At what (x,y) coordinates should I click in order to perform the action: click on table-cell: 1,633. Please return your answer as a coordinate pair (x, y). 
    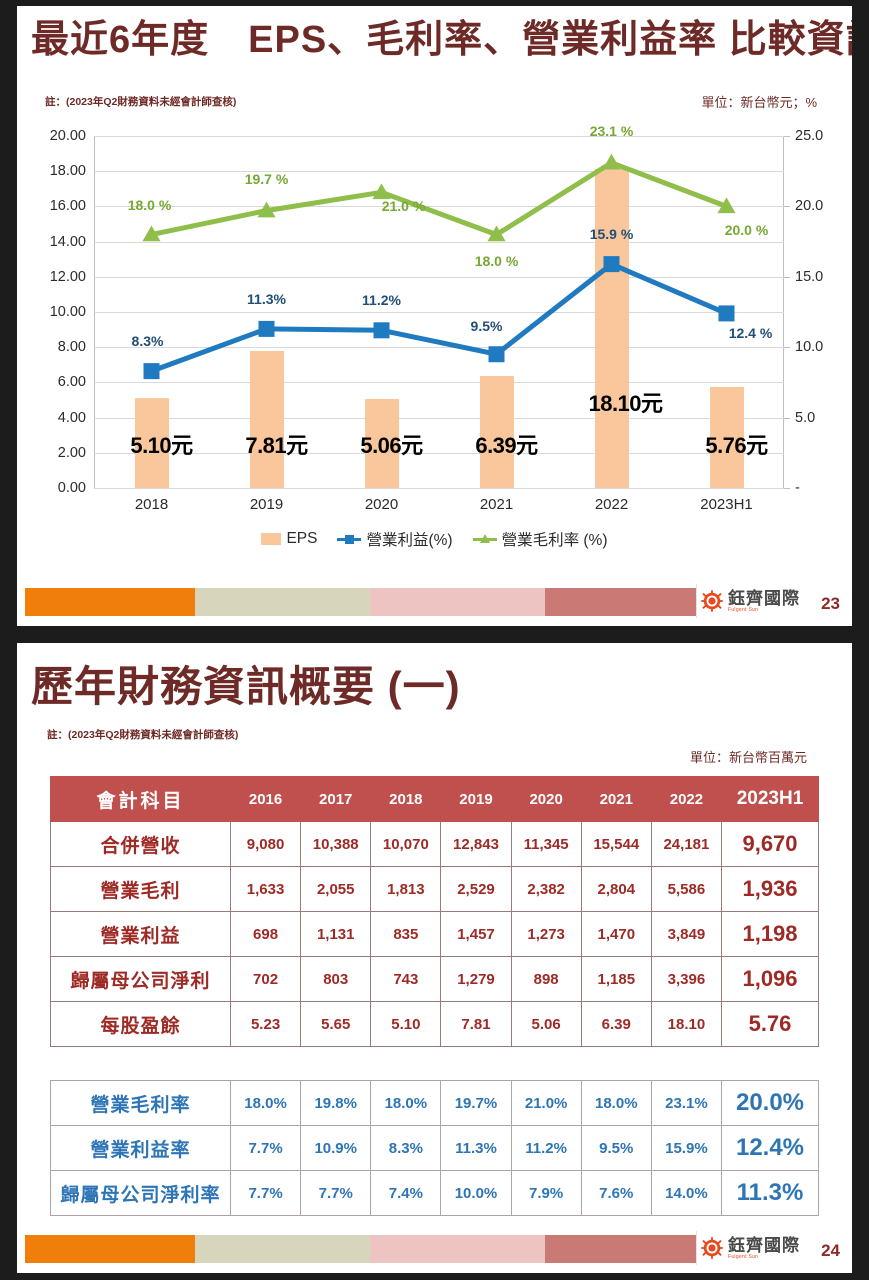
    Looking at the image, I should click on (265, 889).